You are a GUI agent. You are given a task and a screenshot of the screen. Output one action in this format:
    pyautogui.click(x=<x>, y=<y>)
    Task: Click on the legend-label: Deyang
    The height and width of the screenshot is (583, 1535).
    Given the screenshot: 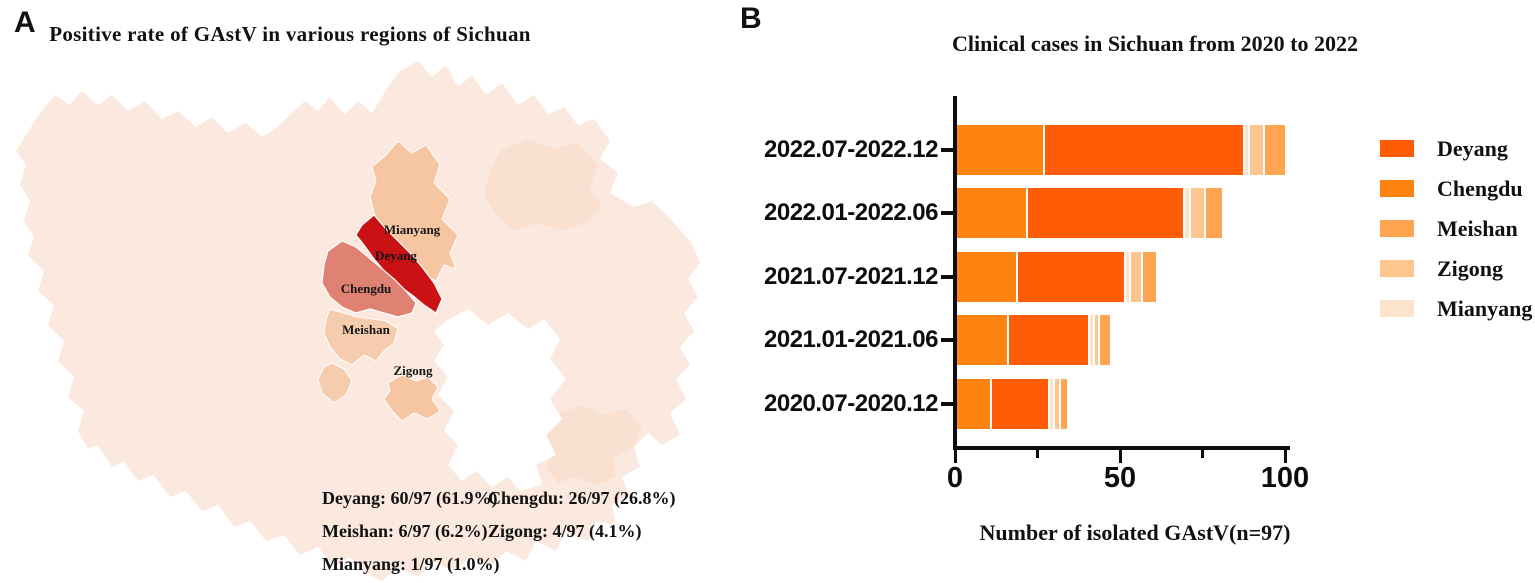 What is the action you would take?
    pyautogui.click(x=1472, y=148)
    